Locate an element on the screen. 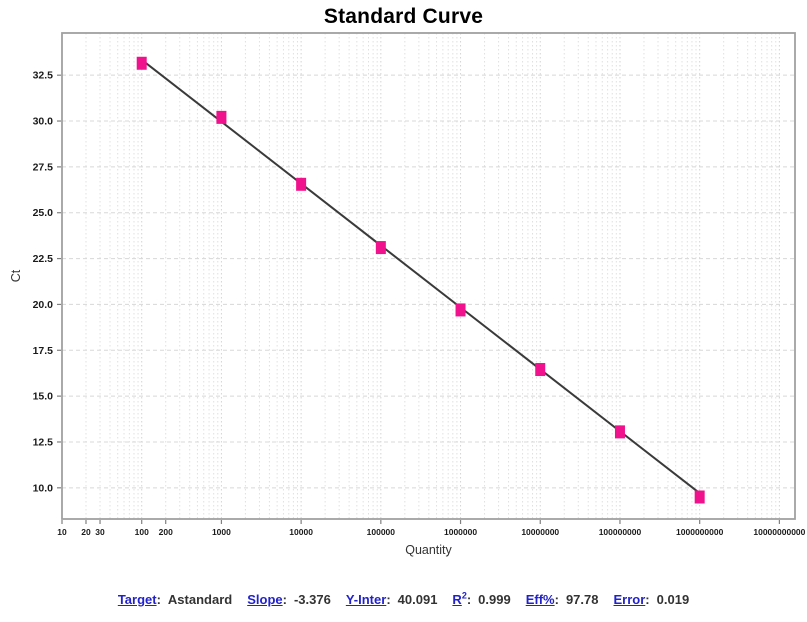 Image resolution: width=807 pixels, height=622 pixels. y-tick-label-20.0: 20.0 is located at coordinates (43, 305).